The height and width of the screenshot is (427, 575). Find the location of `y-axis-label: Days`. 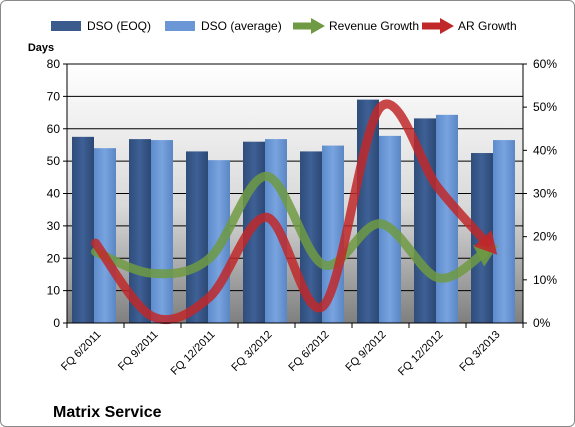

y-axis-label: Days is located at coordinates (41, 48).